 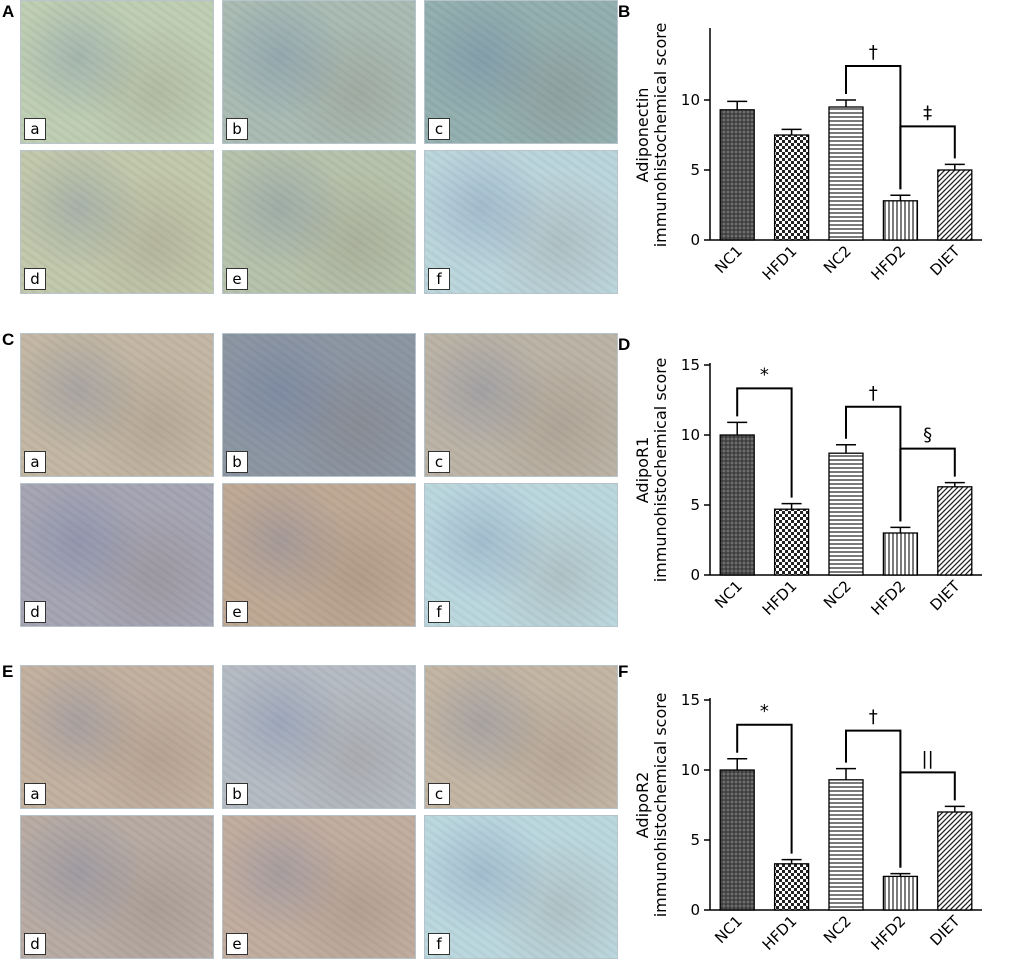 What do you see at coordinates (928, 758) in the screenshot?
I see `significance-symbol: ||` at bounding box center [928, 758].